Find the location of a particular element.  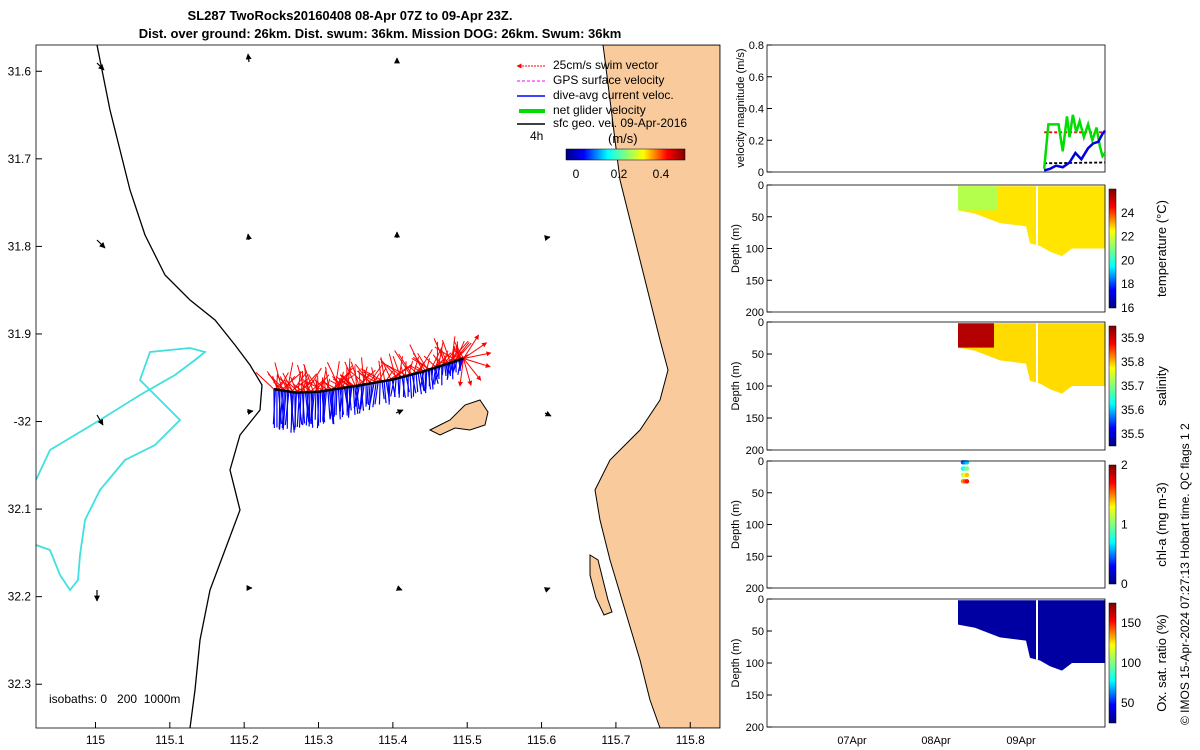

time-tick: 07Apr is located at coordinates (852, 741).